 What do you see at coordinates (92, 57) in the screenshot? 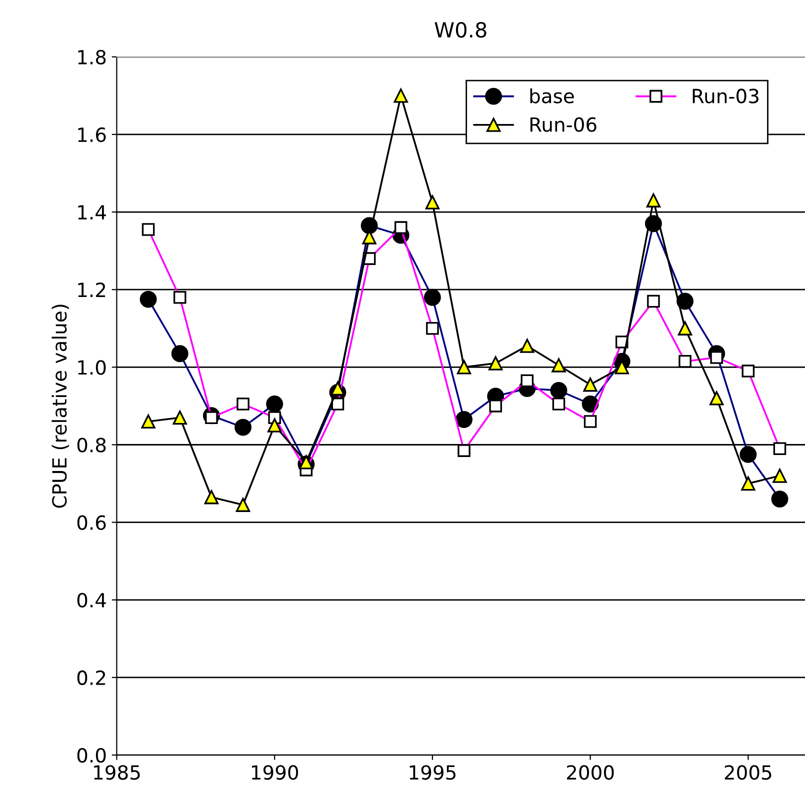
I see `y-tick-label: 1.8` at bounding box center [92, 57].